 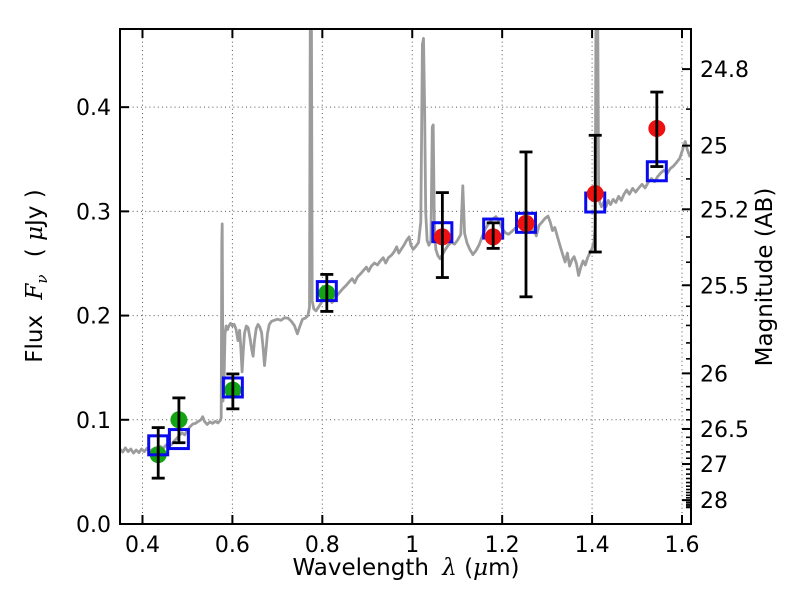 I want to click on x-axis-label: Wavelength λ (μm), so click(x=406, y=568).